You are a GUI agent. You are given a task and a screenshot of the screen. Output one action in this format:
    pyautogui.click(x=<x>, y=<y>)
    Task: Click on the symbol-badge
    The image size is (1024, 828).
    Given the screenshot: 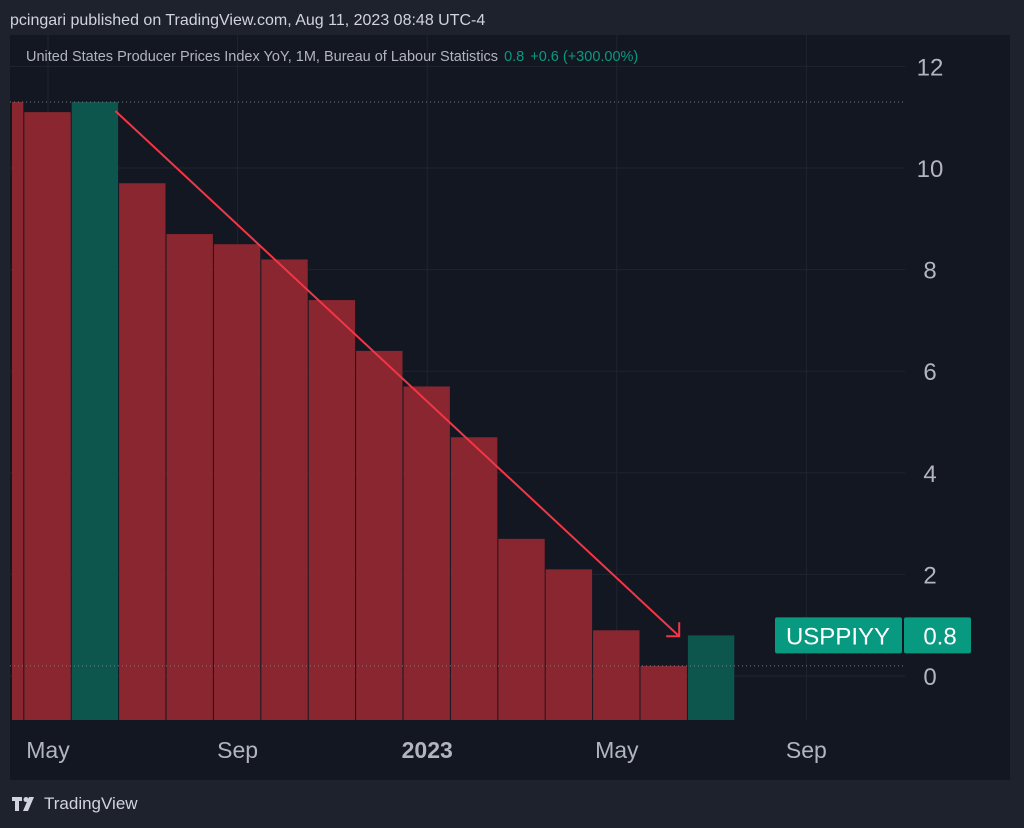 What is the action you would take?
    pyautogui.click(x=838, y=635)
    